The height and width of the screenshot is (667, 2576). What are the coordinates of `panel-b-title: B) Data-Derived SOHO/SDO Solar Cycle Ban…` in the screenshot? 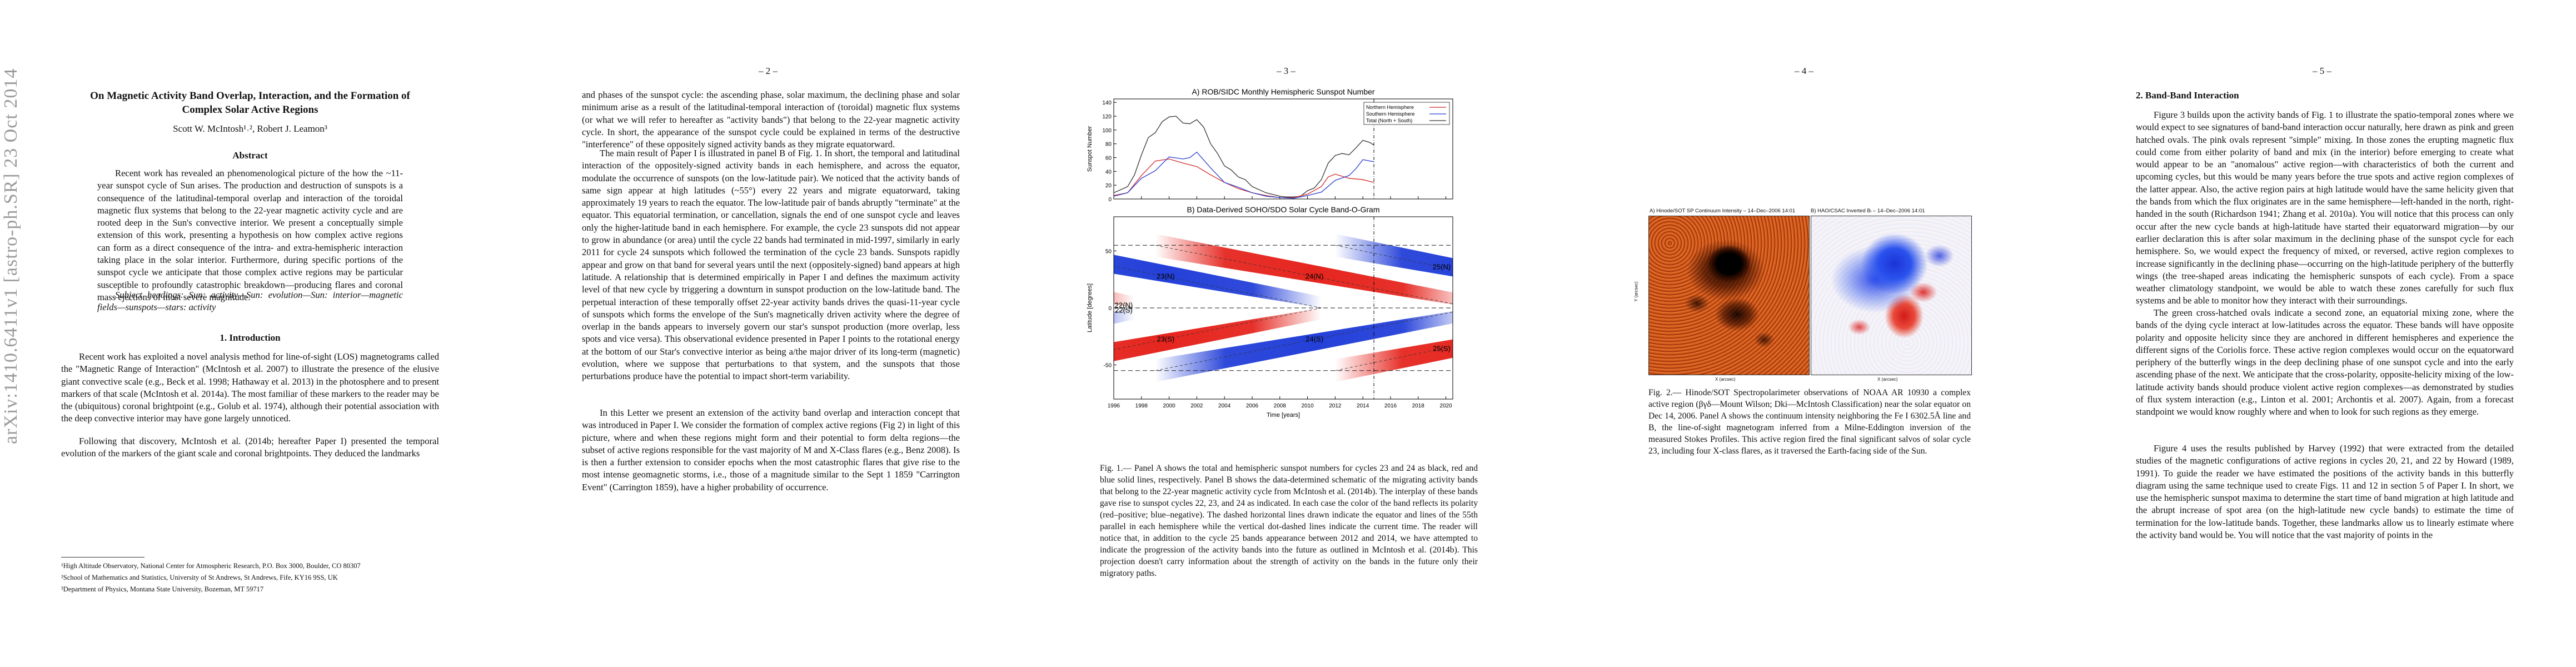 It's located at (1283, 209).